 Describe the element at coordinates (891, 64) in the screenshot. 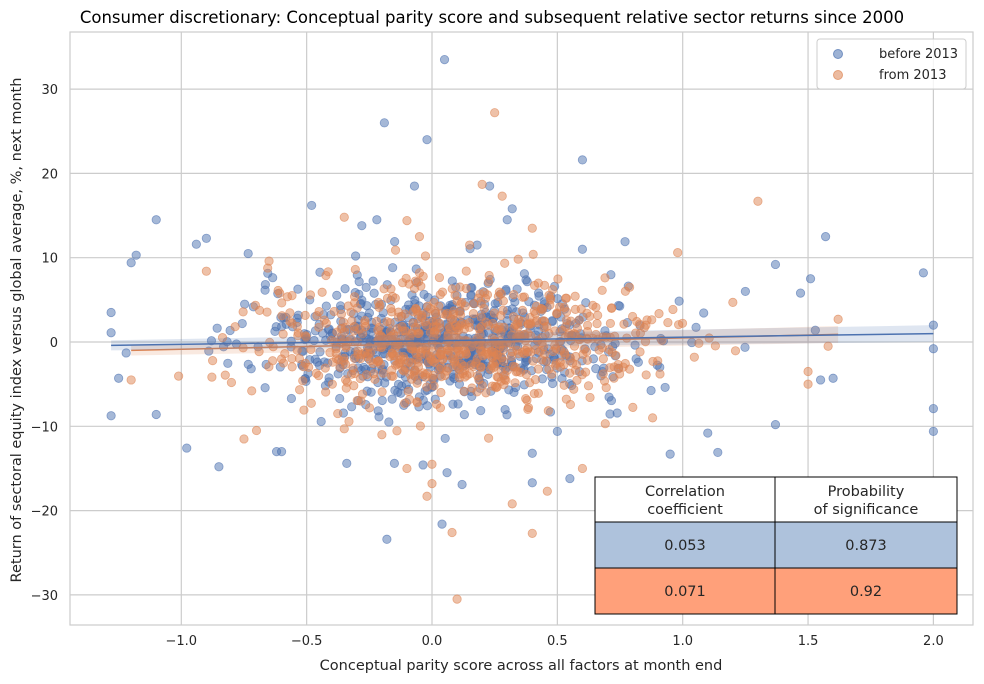

I see `legend-box` at that location.